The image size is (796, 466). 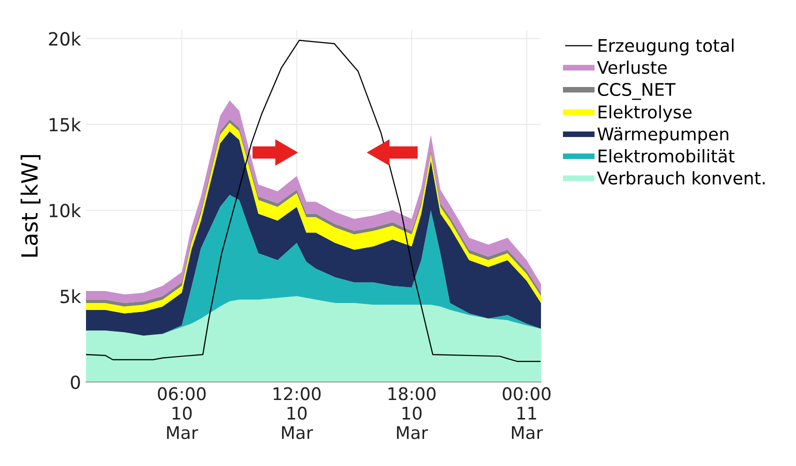 I want to click on y-tick-label: 5k, so click(x=71, y=296).